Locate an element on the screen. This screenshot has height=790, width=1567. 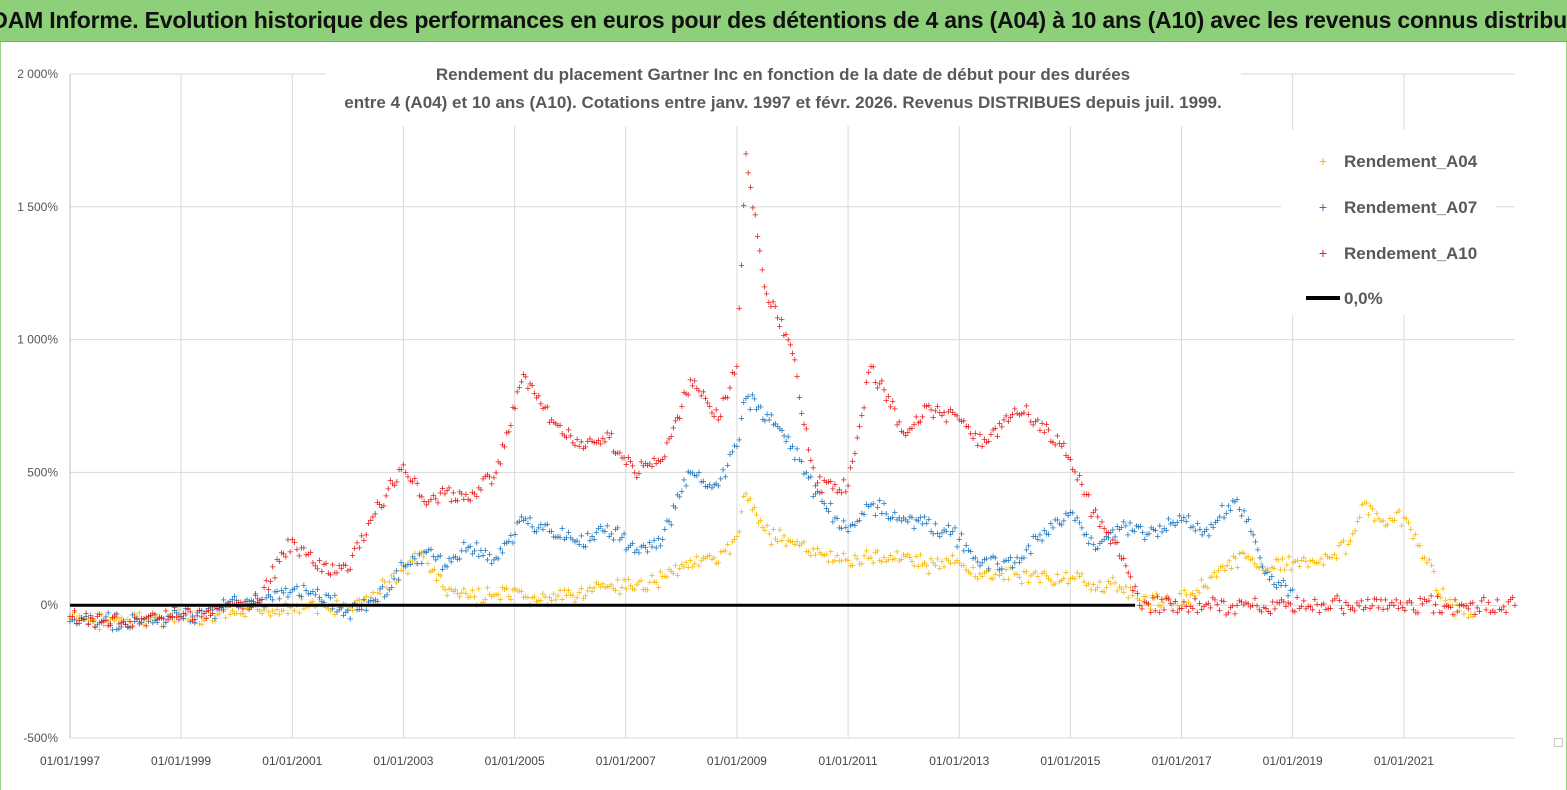
x-tick-label: 01/01/2003 is located at coordinates (403, 761).